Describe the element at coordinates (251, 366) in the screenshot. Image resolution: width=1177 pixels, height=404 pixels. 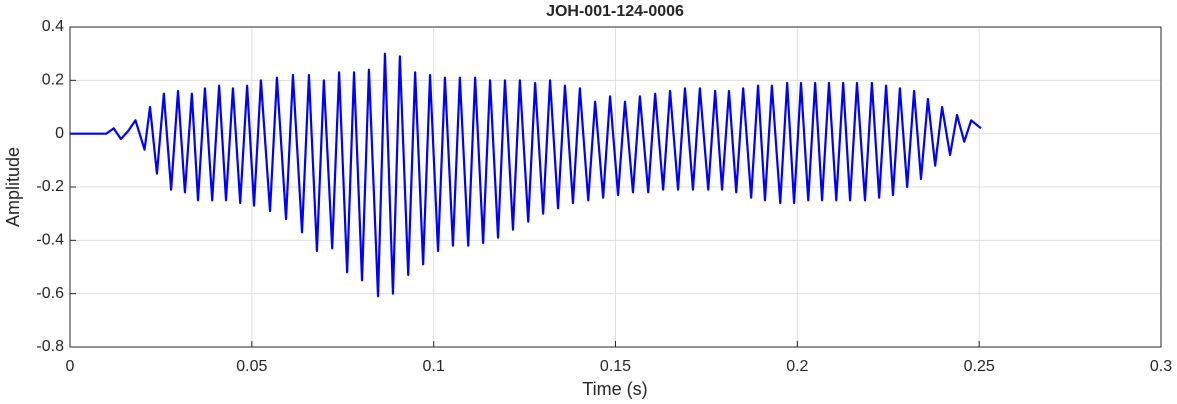
I see `x-tick-label: 0.05` at that location.